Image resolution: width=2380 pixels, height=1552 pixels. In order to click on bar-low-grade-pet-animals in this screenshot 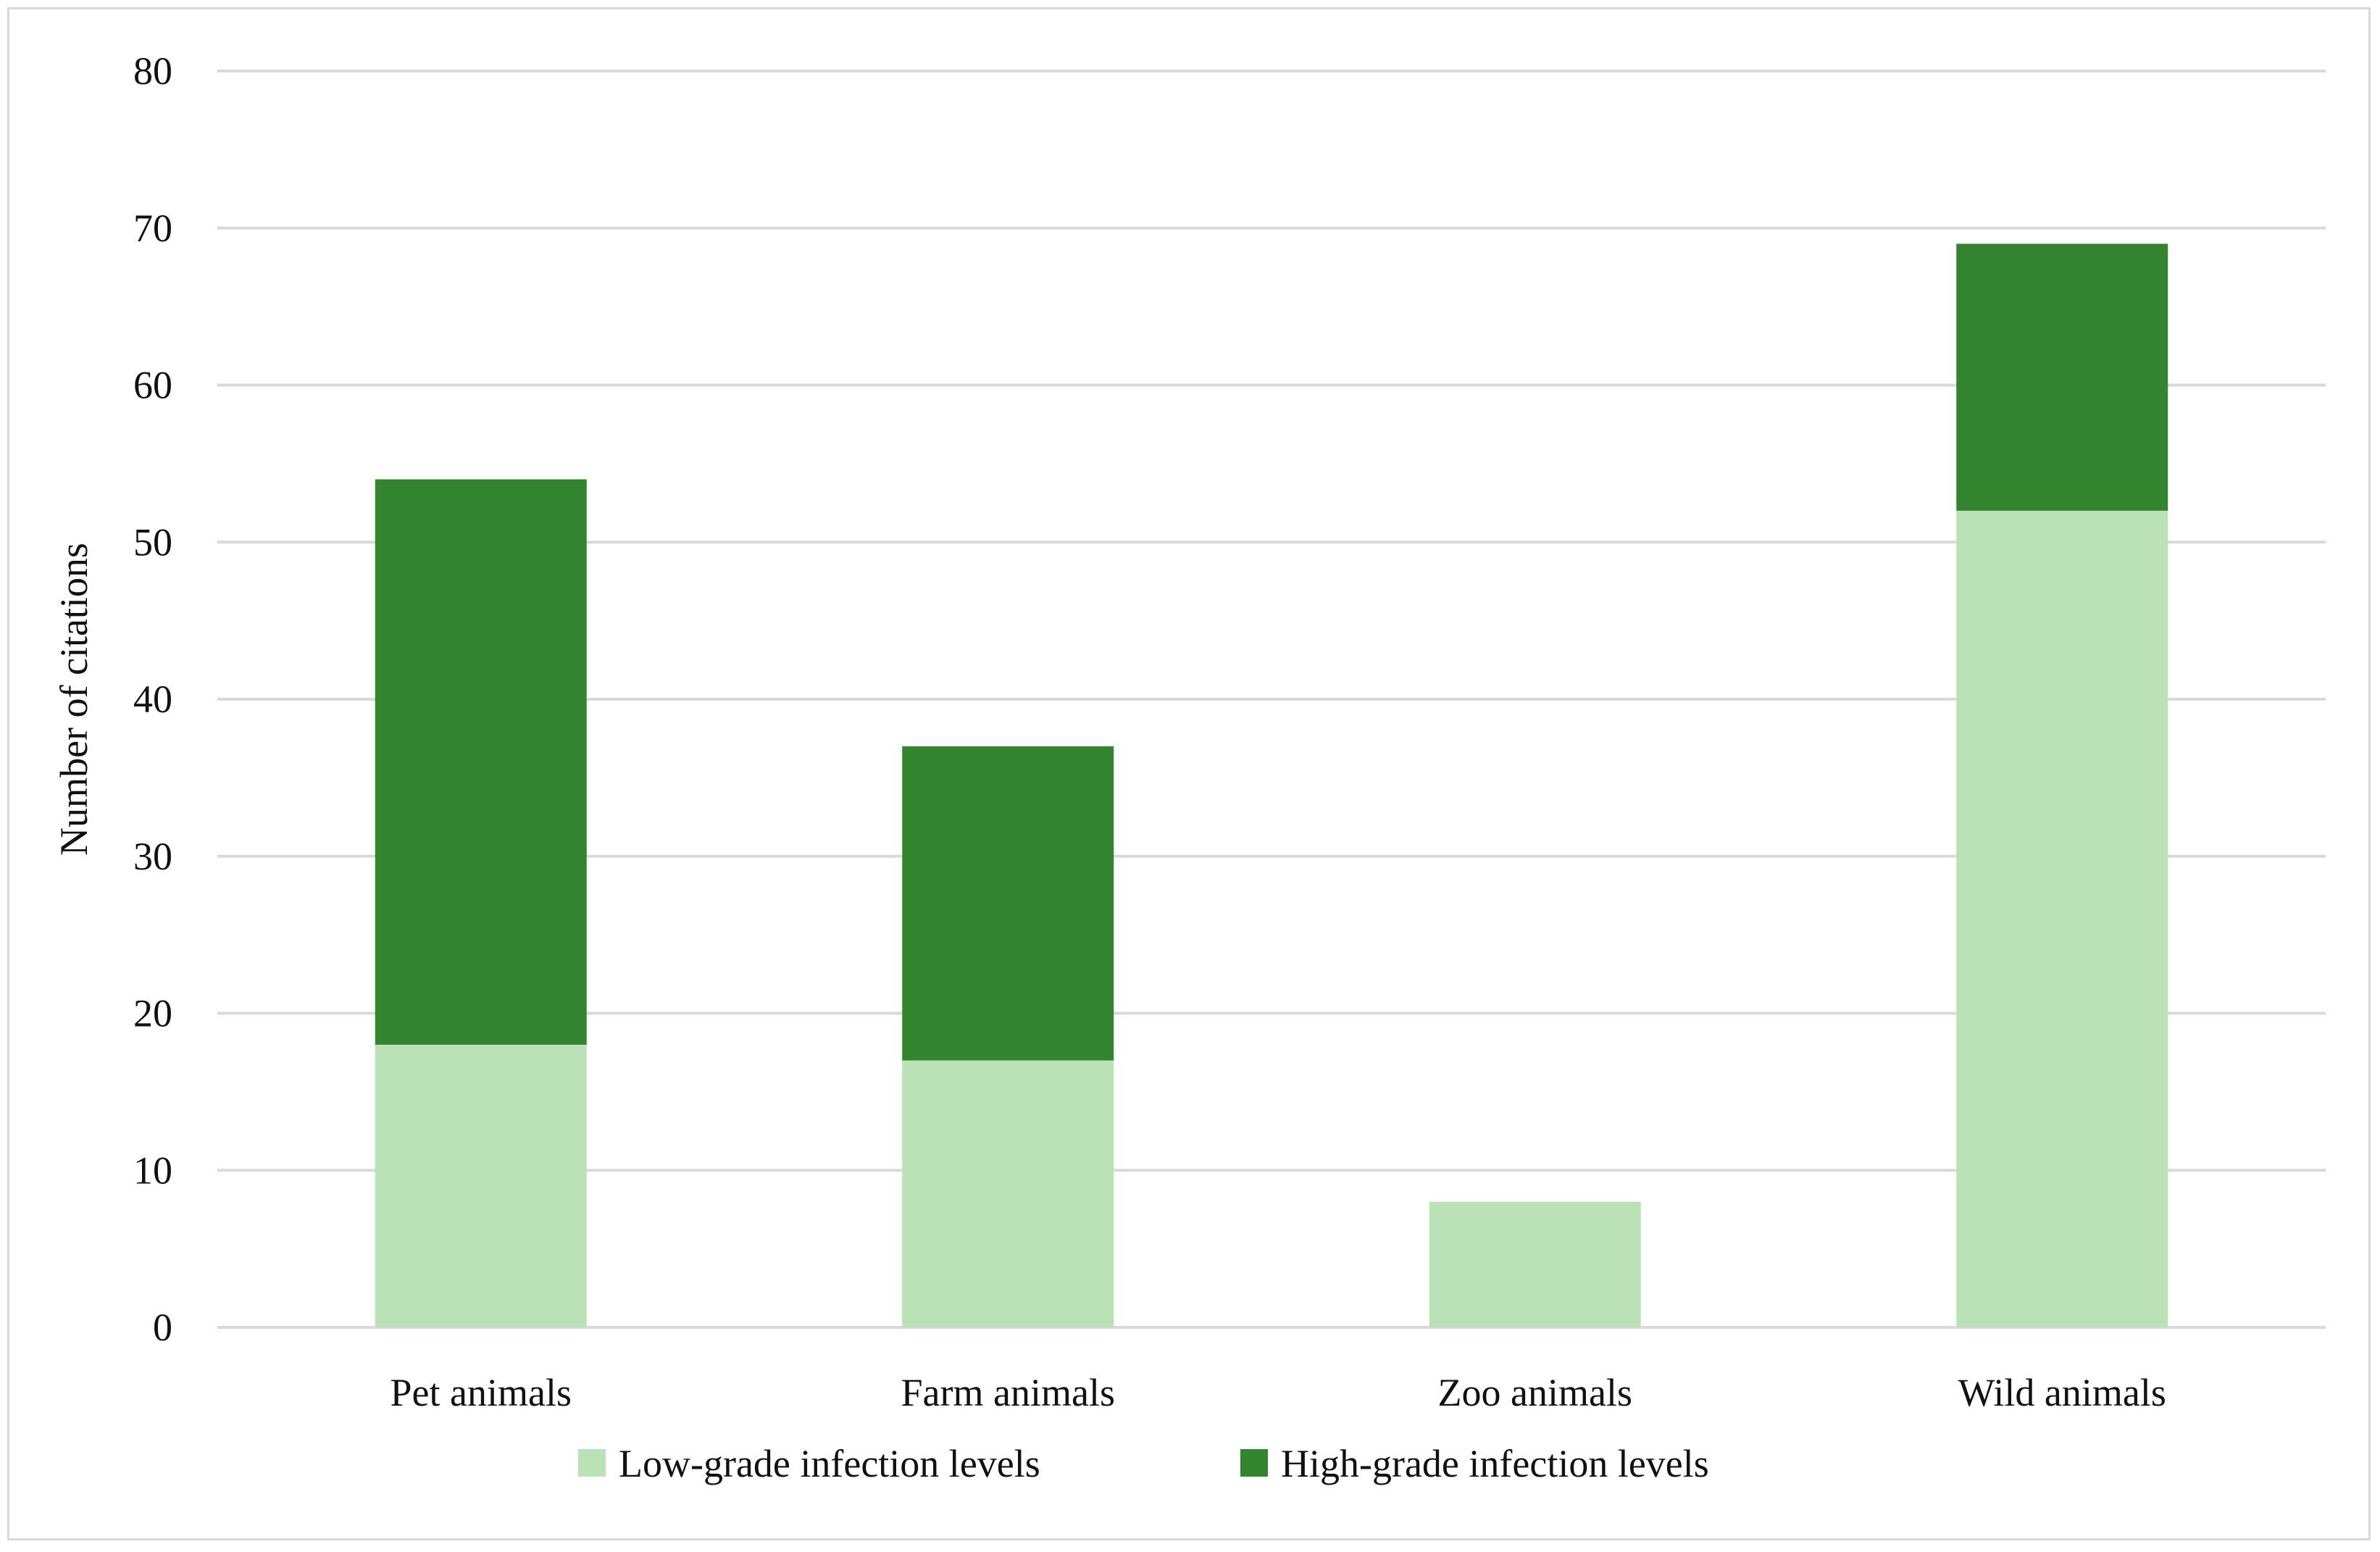, I will do `click(481, 1185)`.